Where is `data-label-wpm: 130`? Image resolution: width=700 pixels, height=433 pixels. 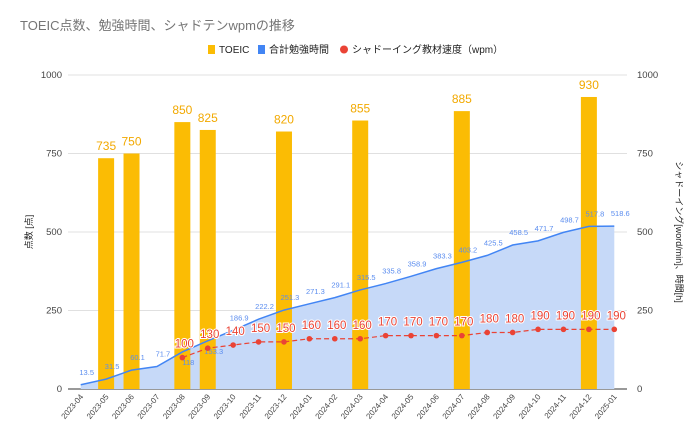
data-label-wpm: 130 is located at coordinates (209, 335).